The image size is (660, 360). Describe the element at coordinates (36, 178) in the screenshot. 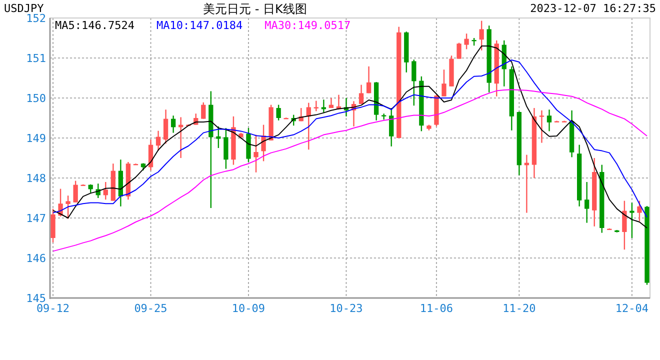

I see `y-tick-label: 148` at that location.